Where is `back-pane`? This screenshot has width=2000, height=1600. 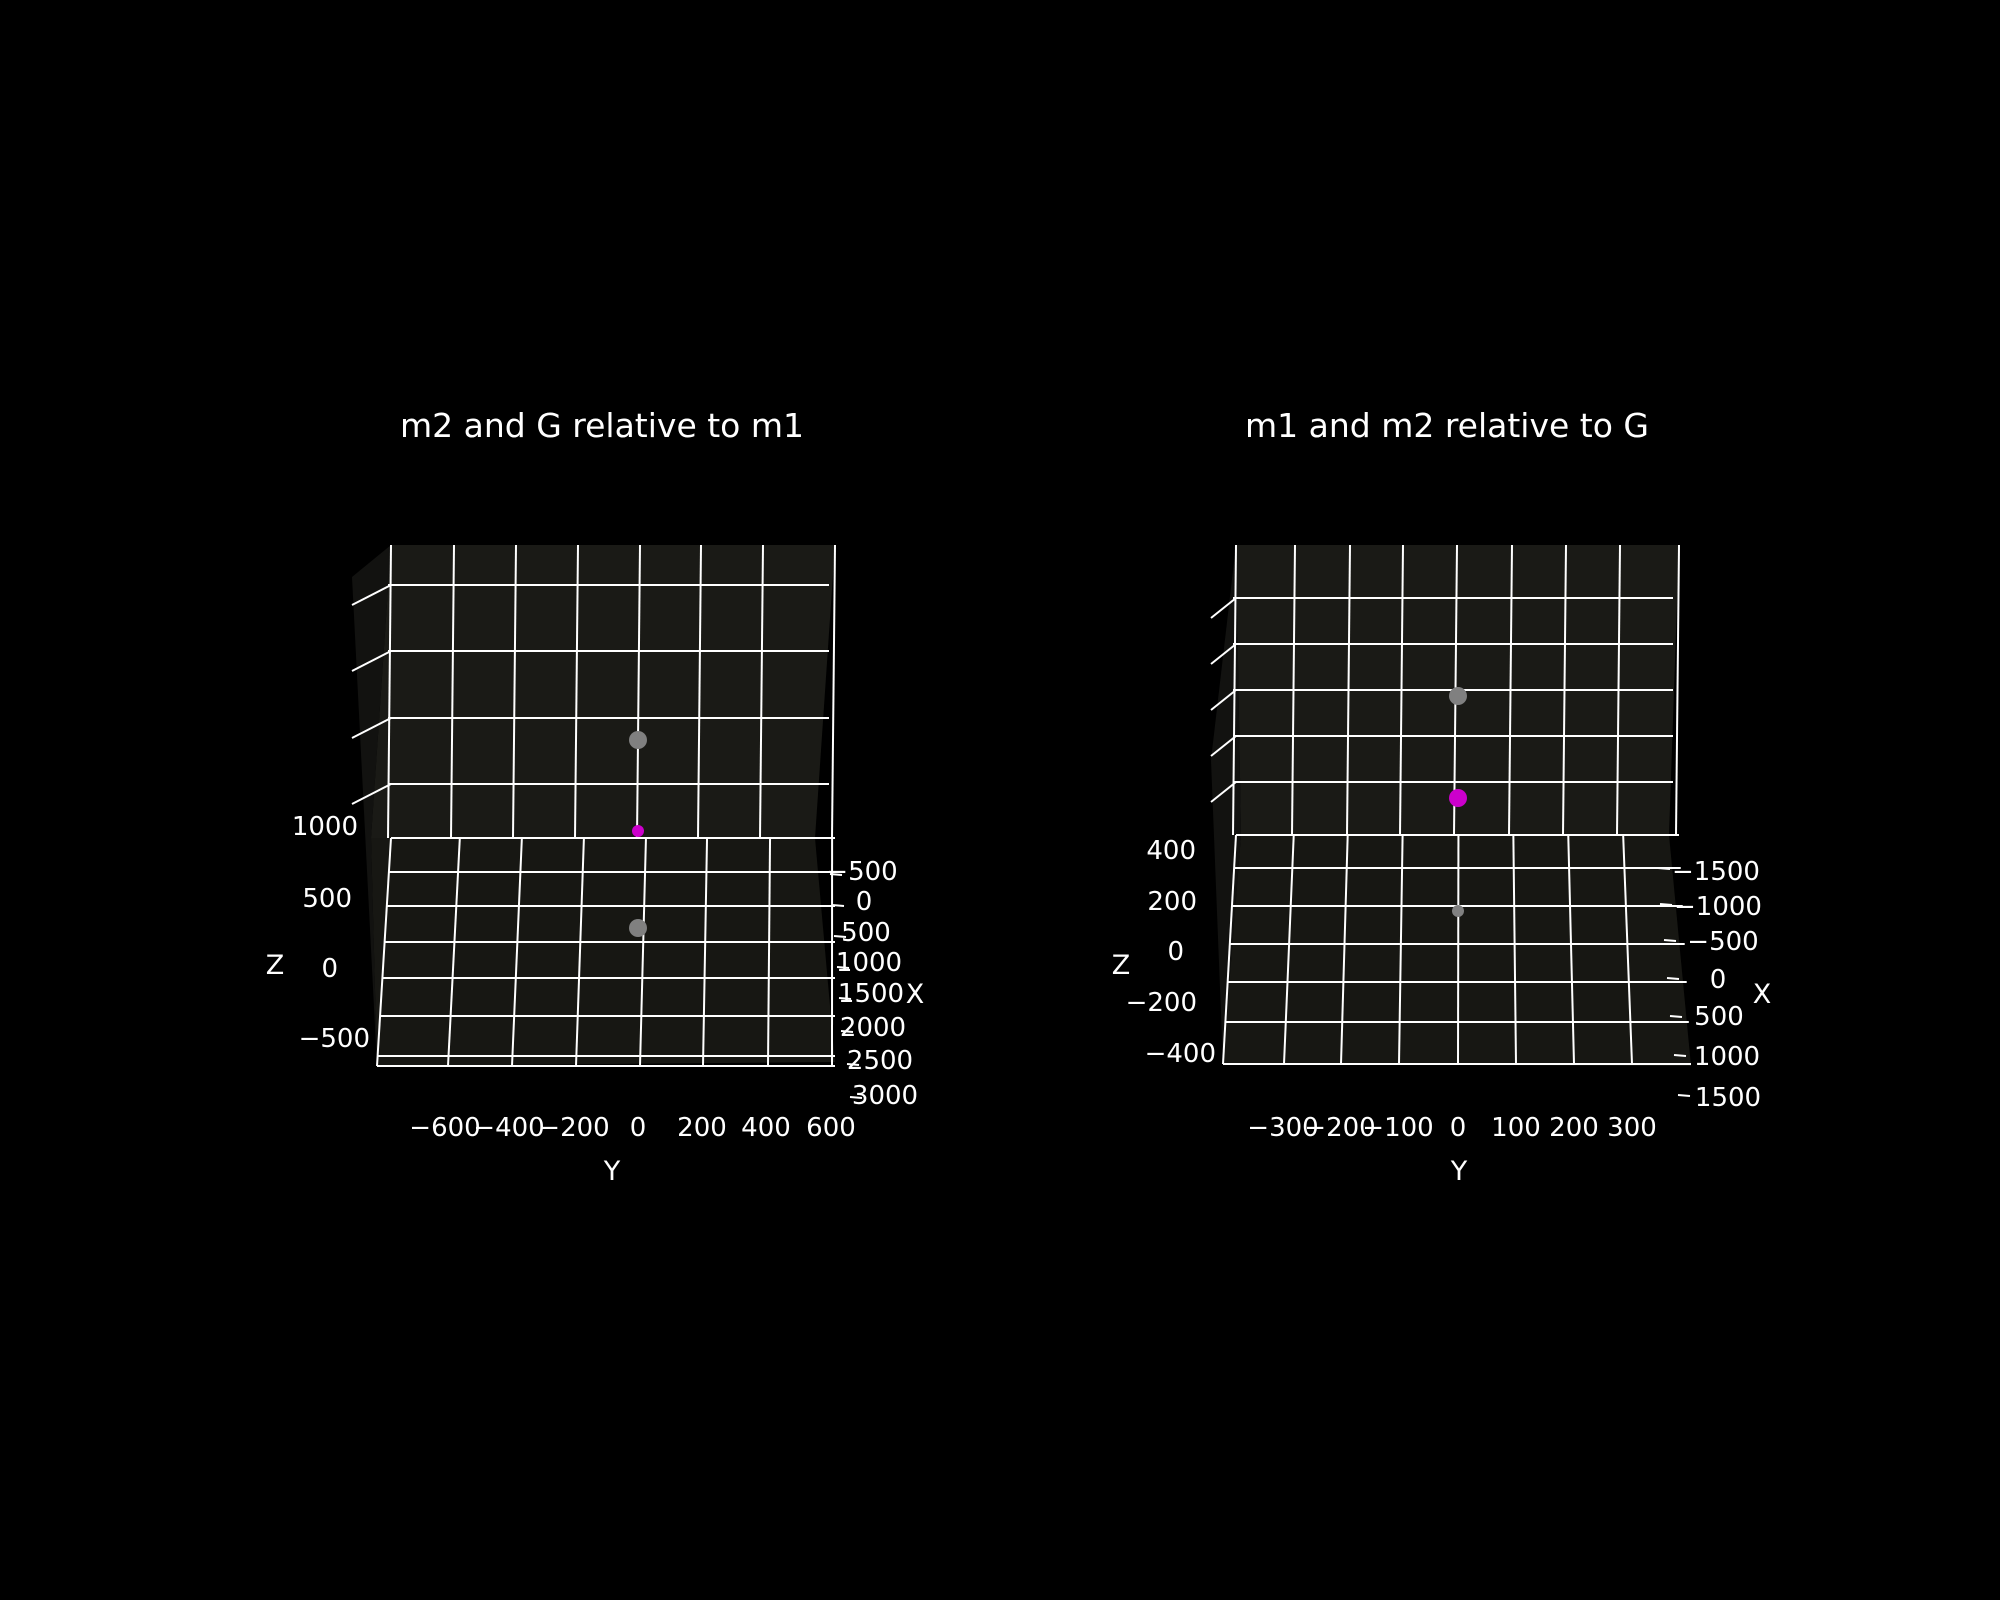 back-pane is located at coordinates (603, 691).